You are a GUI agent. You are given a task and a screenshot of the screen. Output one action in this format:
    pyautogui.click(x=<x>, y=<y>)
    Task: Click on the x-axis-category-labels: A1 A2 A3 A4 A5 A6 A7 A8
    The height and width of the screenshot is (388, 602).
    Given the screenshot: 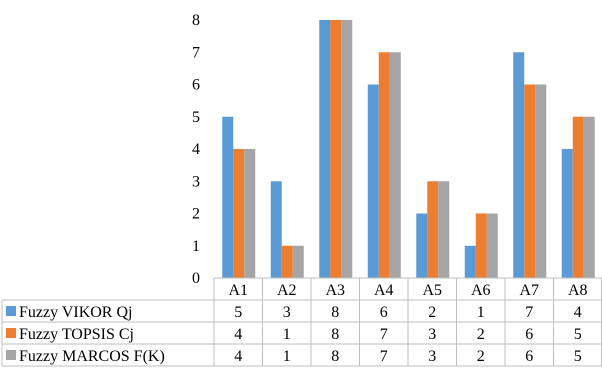 What is the action you would take?
    pyautogui.click(x=407, y=290)
    